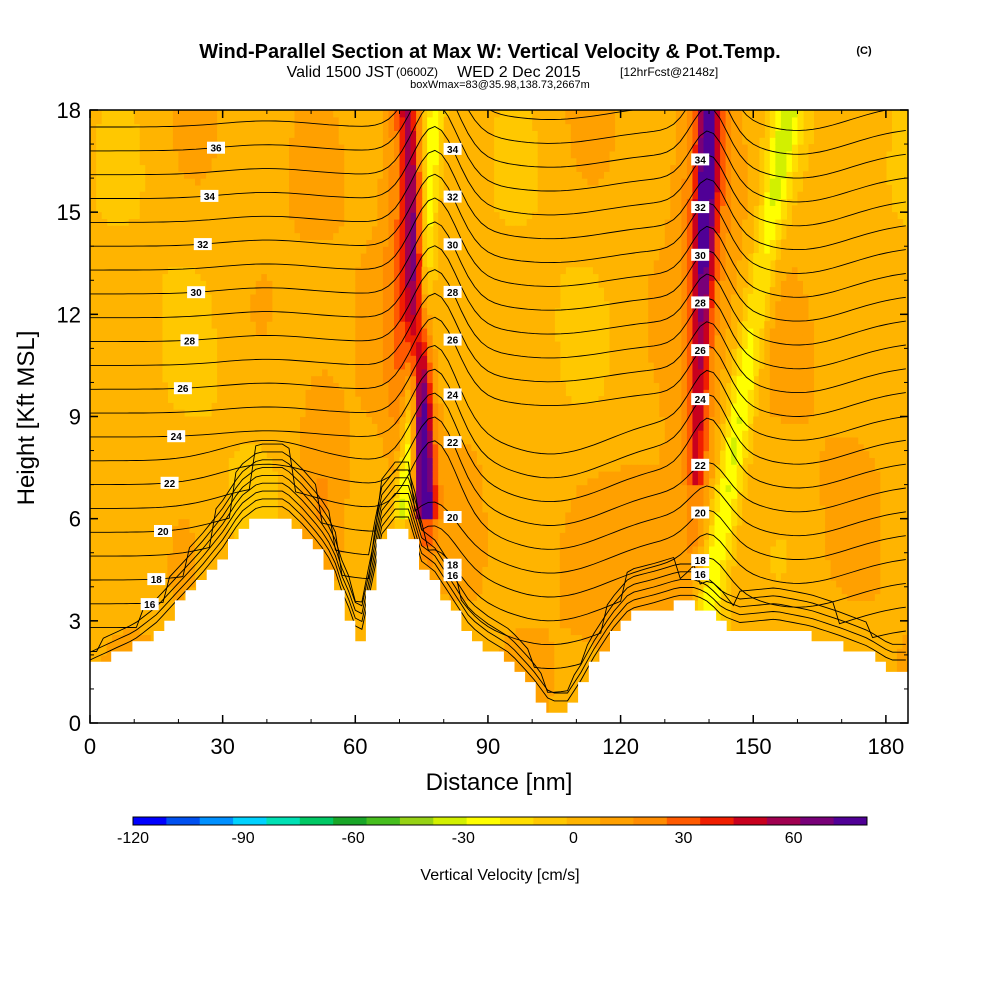 The height and width of the screenshot is (1000, 1000). What do you see at coordinates (488, 746) in the screenshot?
I see `x-tick-label: 90` at bounding box center [488, 746].